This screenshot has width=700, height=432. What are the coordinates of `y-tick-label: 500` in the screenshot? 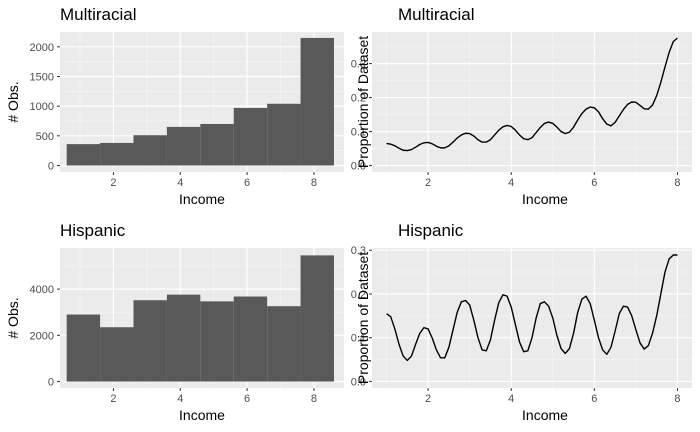 It's located at (45, 137).